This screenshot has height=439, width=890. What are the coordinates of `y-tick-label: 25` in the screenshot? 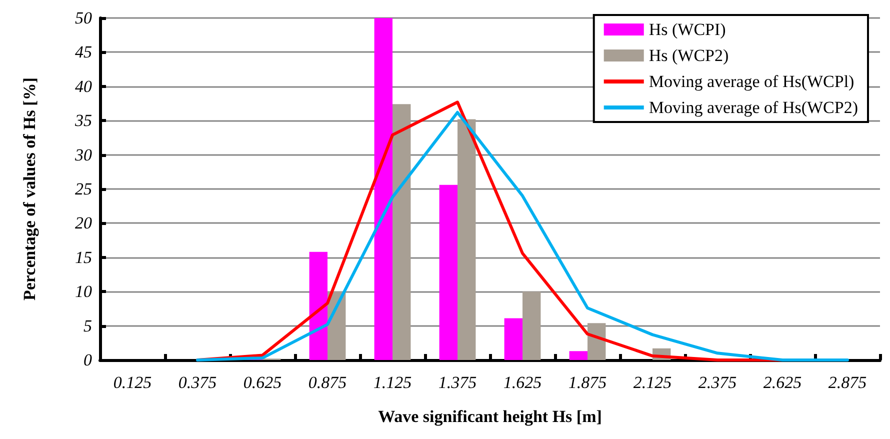 It's located at (83, 189).